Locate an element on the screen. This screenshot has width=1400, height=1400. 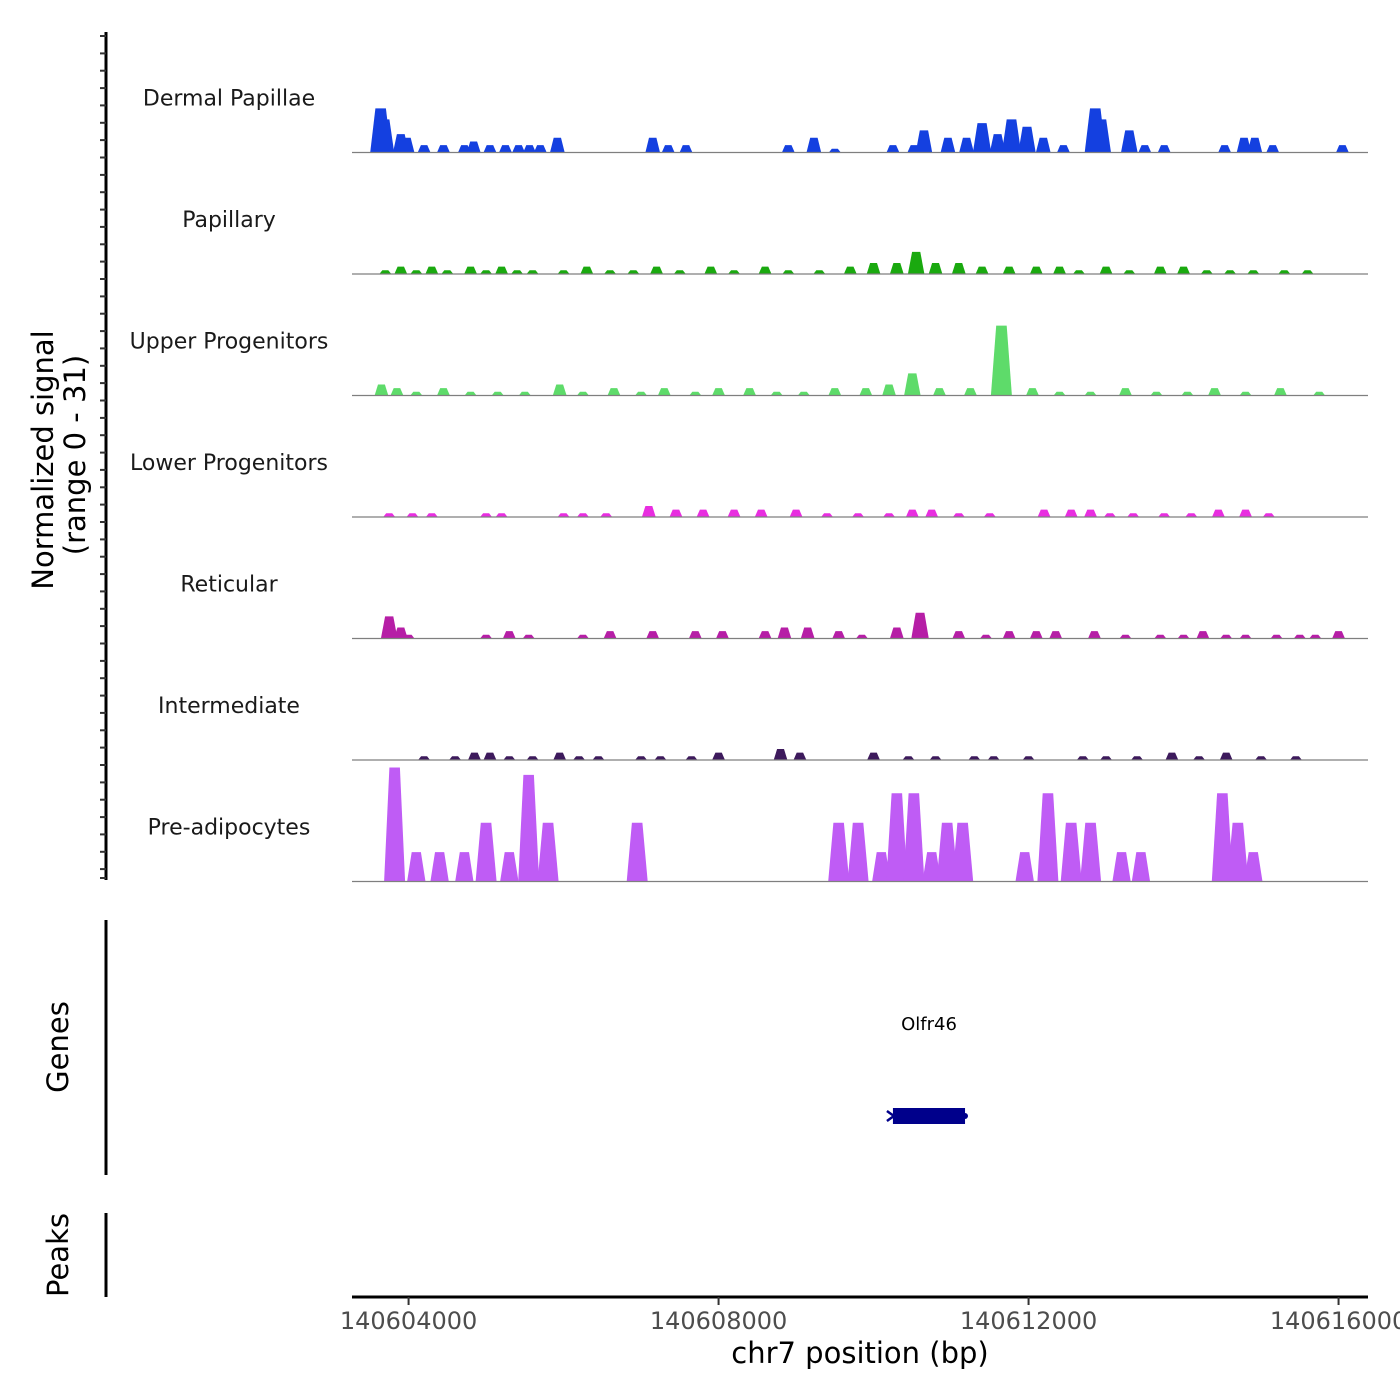
x-axis-title: chr7 position (bp) is located at coordinates (859, 1353).